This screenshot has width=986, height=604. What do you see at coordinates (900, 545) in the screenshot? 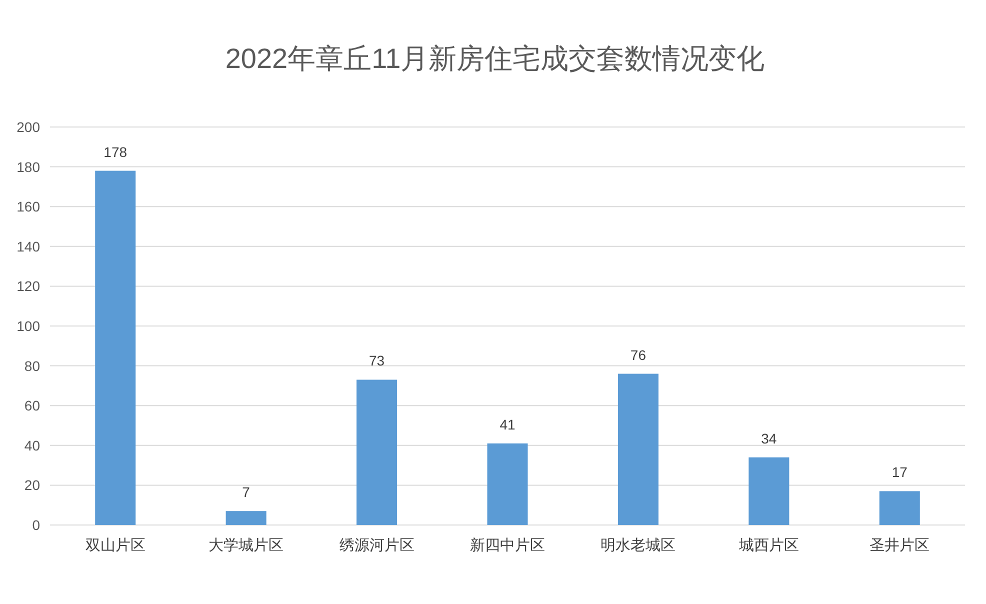
I see `x-tick-label: 圣井片区` at bounding box center [900, 545].